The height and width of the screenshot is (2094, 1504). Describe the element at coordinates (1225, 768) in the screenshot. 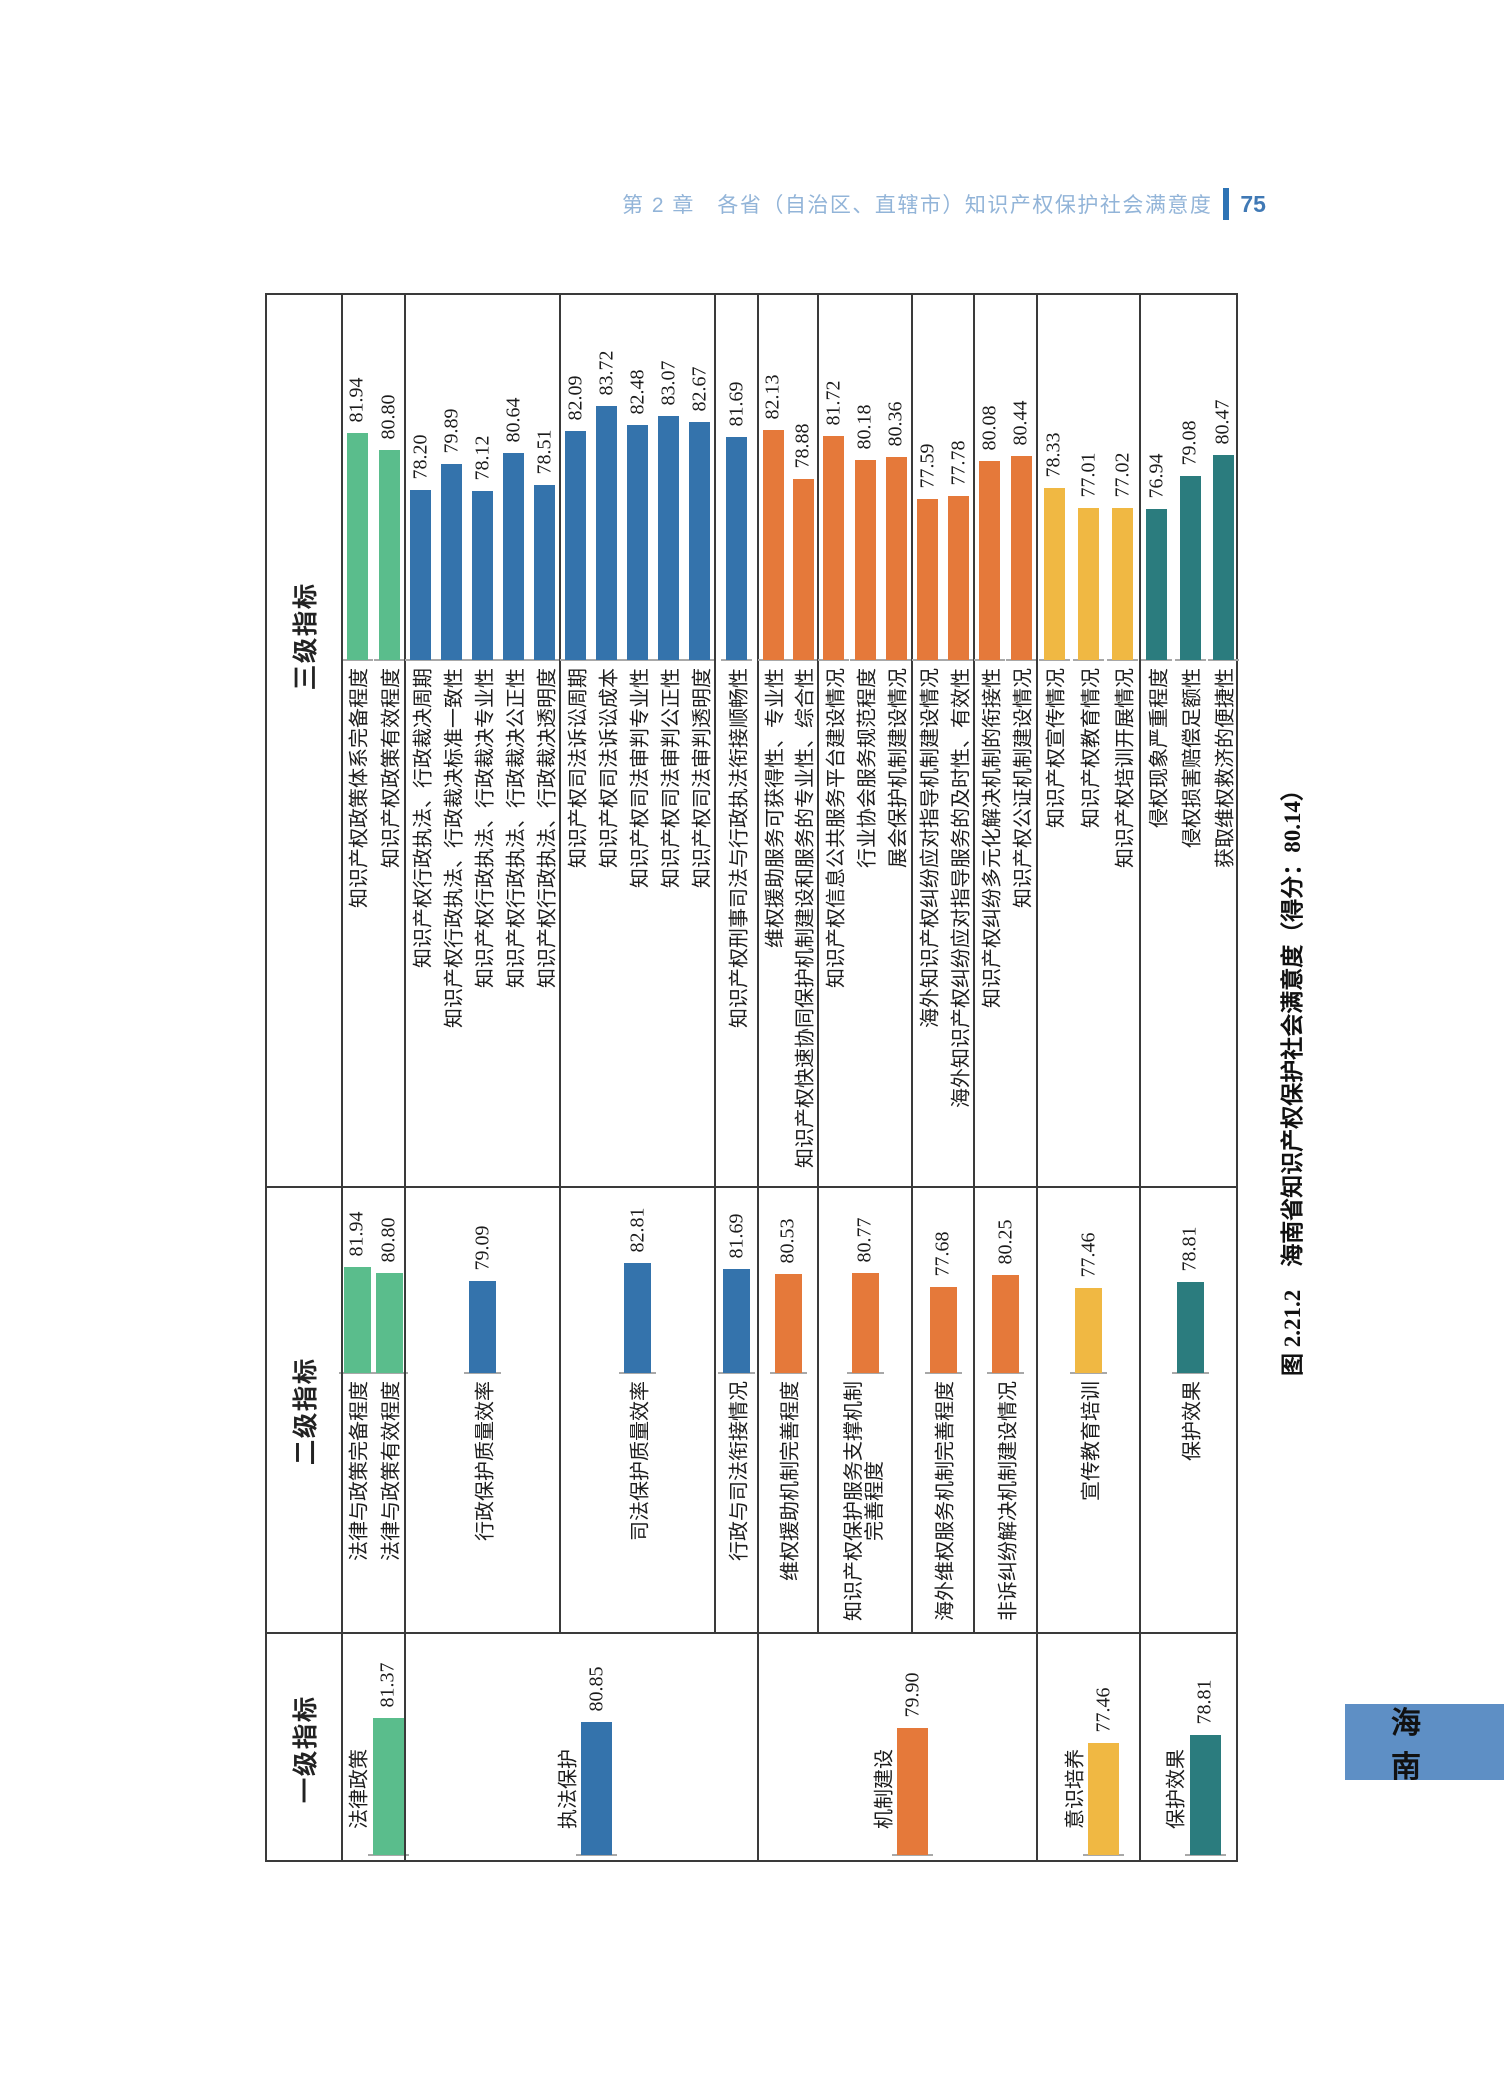

I see `bar-label: 获取维权救济的便捷性` at that location.